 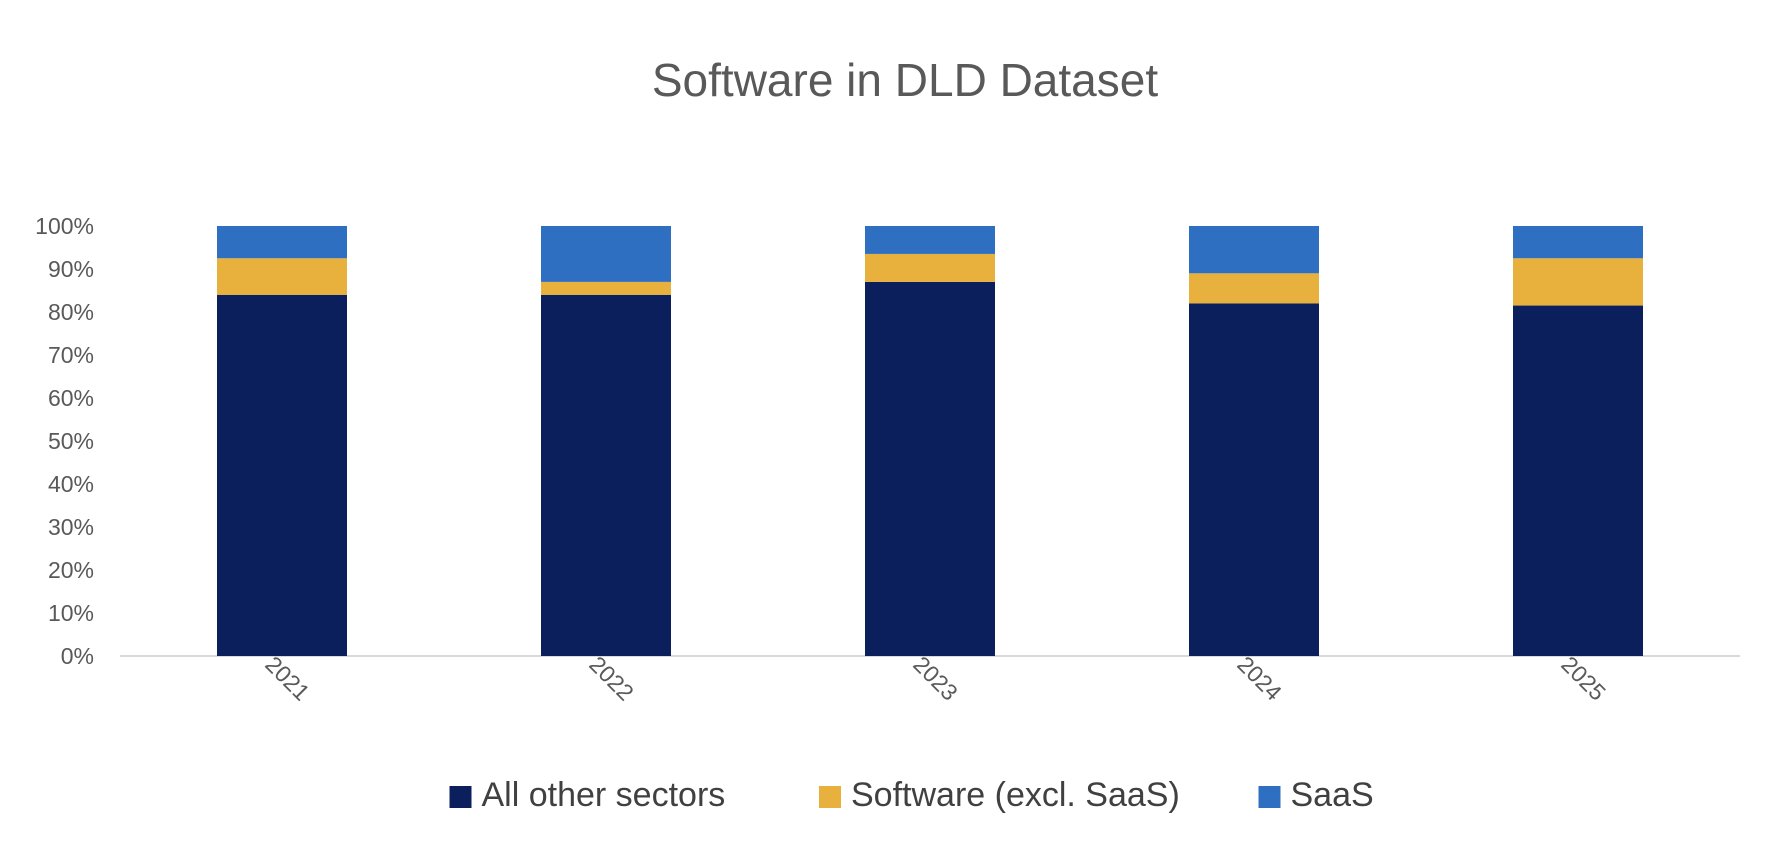 What do you see at coordinates (71, 312) in the screenshot?
I see `y-tick-label: 80%` at bounding box center [71, 312].